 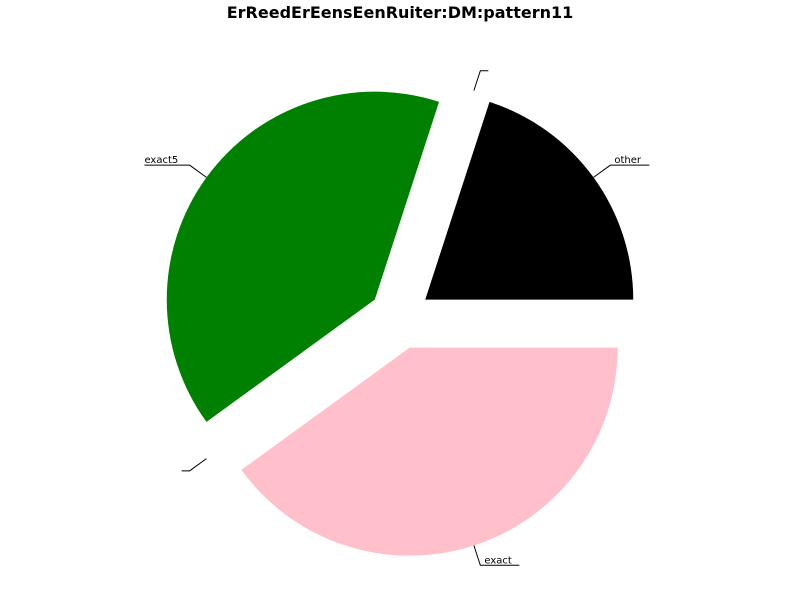 I want to click on pie-slice-other, so click(x=529, y=200).